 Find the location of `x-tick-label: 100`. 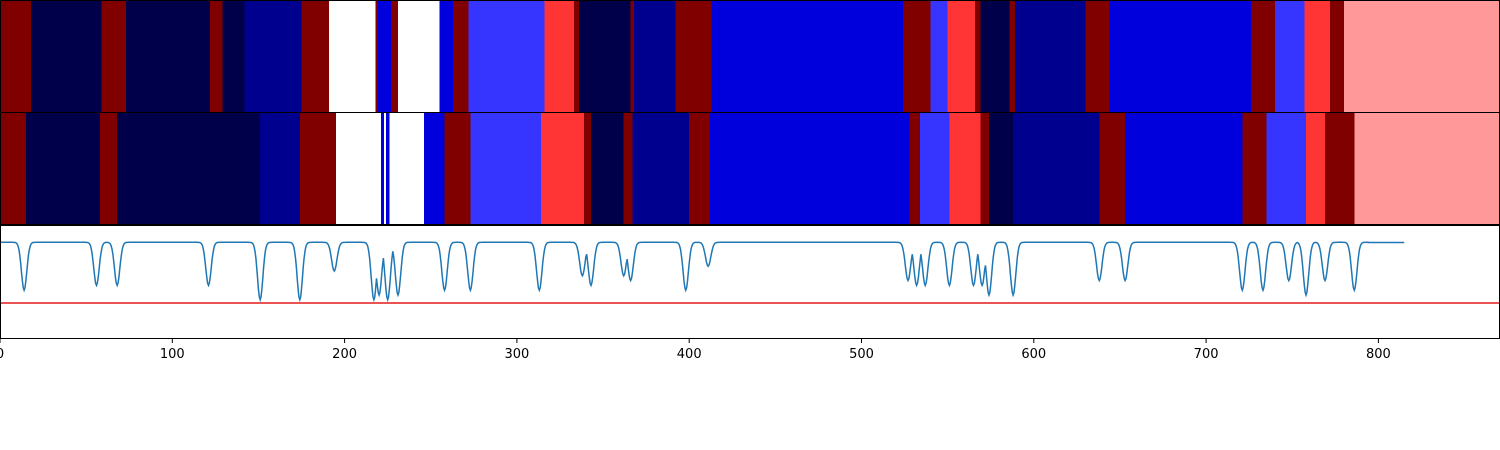

x-tick-label: 100 is located at coordinates (172, 354).